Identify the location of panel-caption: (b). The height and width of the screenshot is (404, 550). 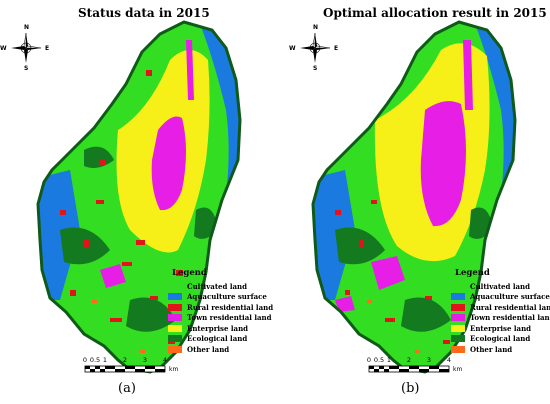
(410, 388).